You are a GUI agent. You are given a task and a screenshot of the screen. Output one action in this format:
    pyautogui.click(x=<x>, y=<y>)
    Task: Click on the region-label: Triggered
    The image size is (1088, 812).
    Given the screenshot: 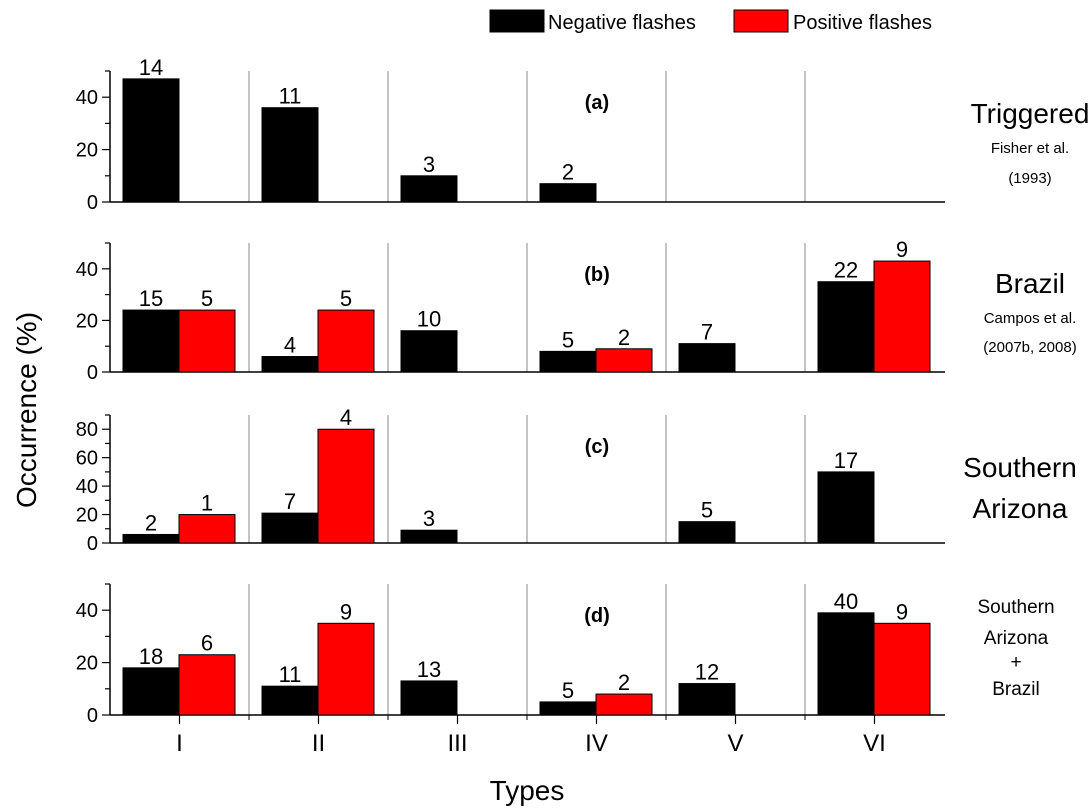 What is the action you would take?
    pyautogui.click(x=1029, y=113)
    